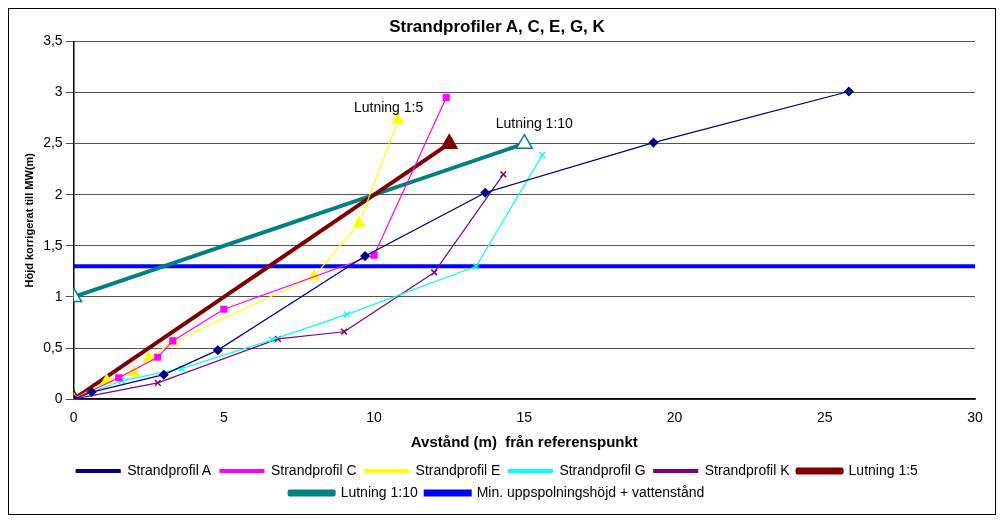 Image resolution: width=1004 pixels, height=525 pixels. What do you see at coordinates (58, 295) in the screenshot?
I see `y-tick-label: 1` at bounding box center [58, 295].